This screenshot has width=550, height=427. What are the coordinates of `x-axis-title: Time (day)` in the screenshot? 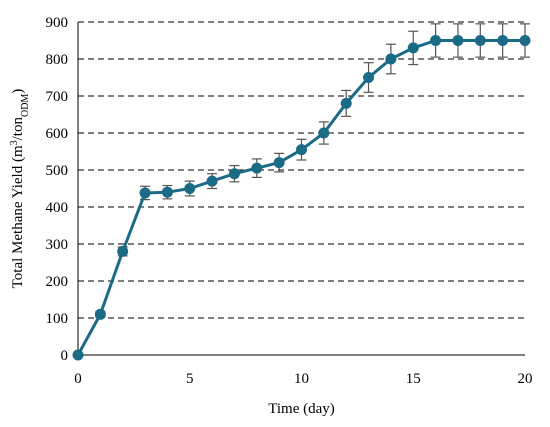 It's located at (301, 409).